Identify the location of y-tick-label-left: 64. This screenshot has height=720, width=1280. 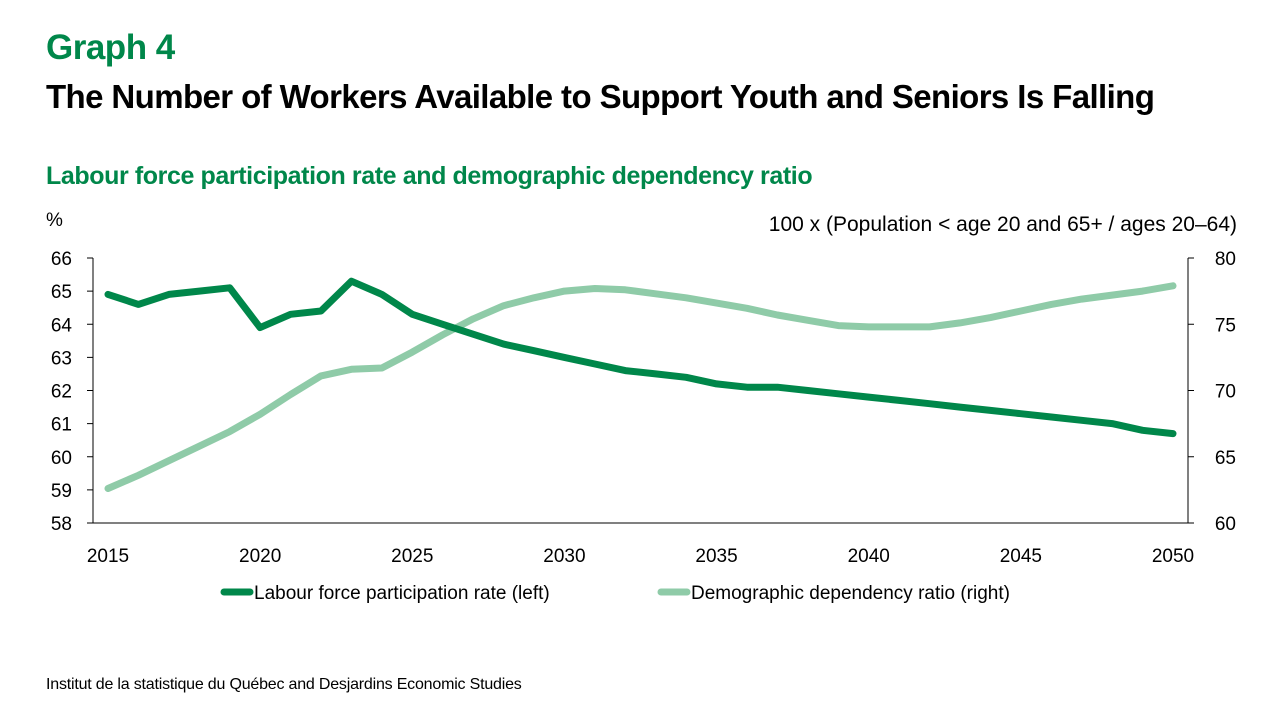
(62, 325).